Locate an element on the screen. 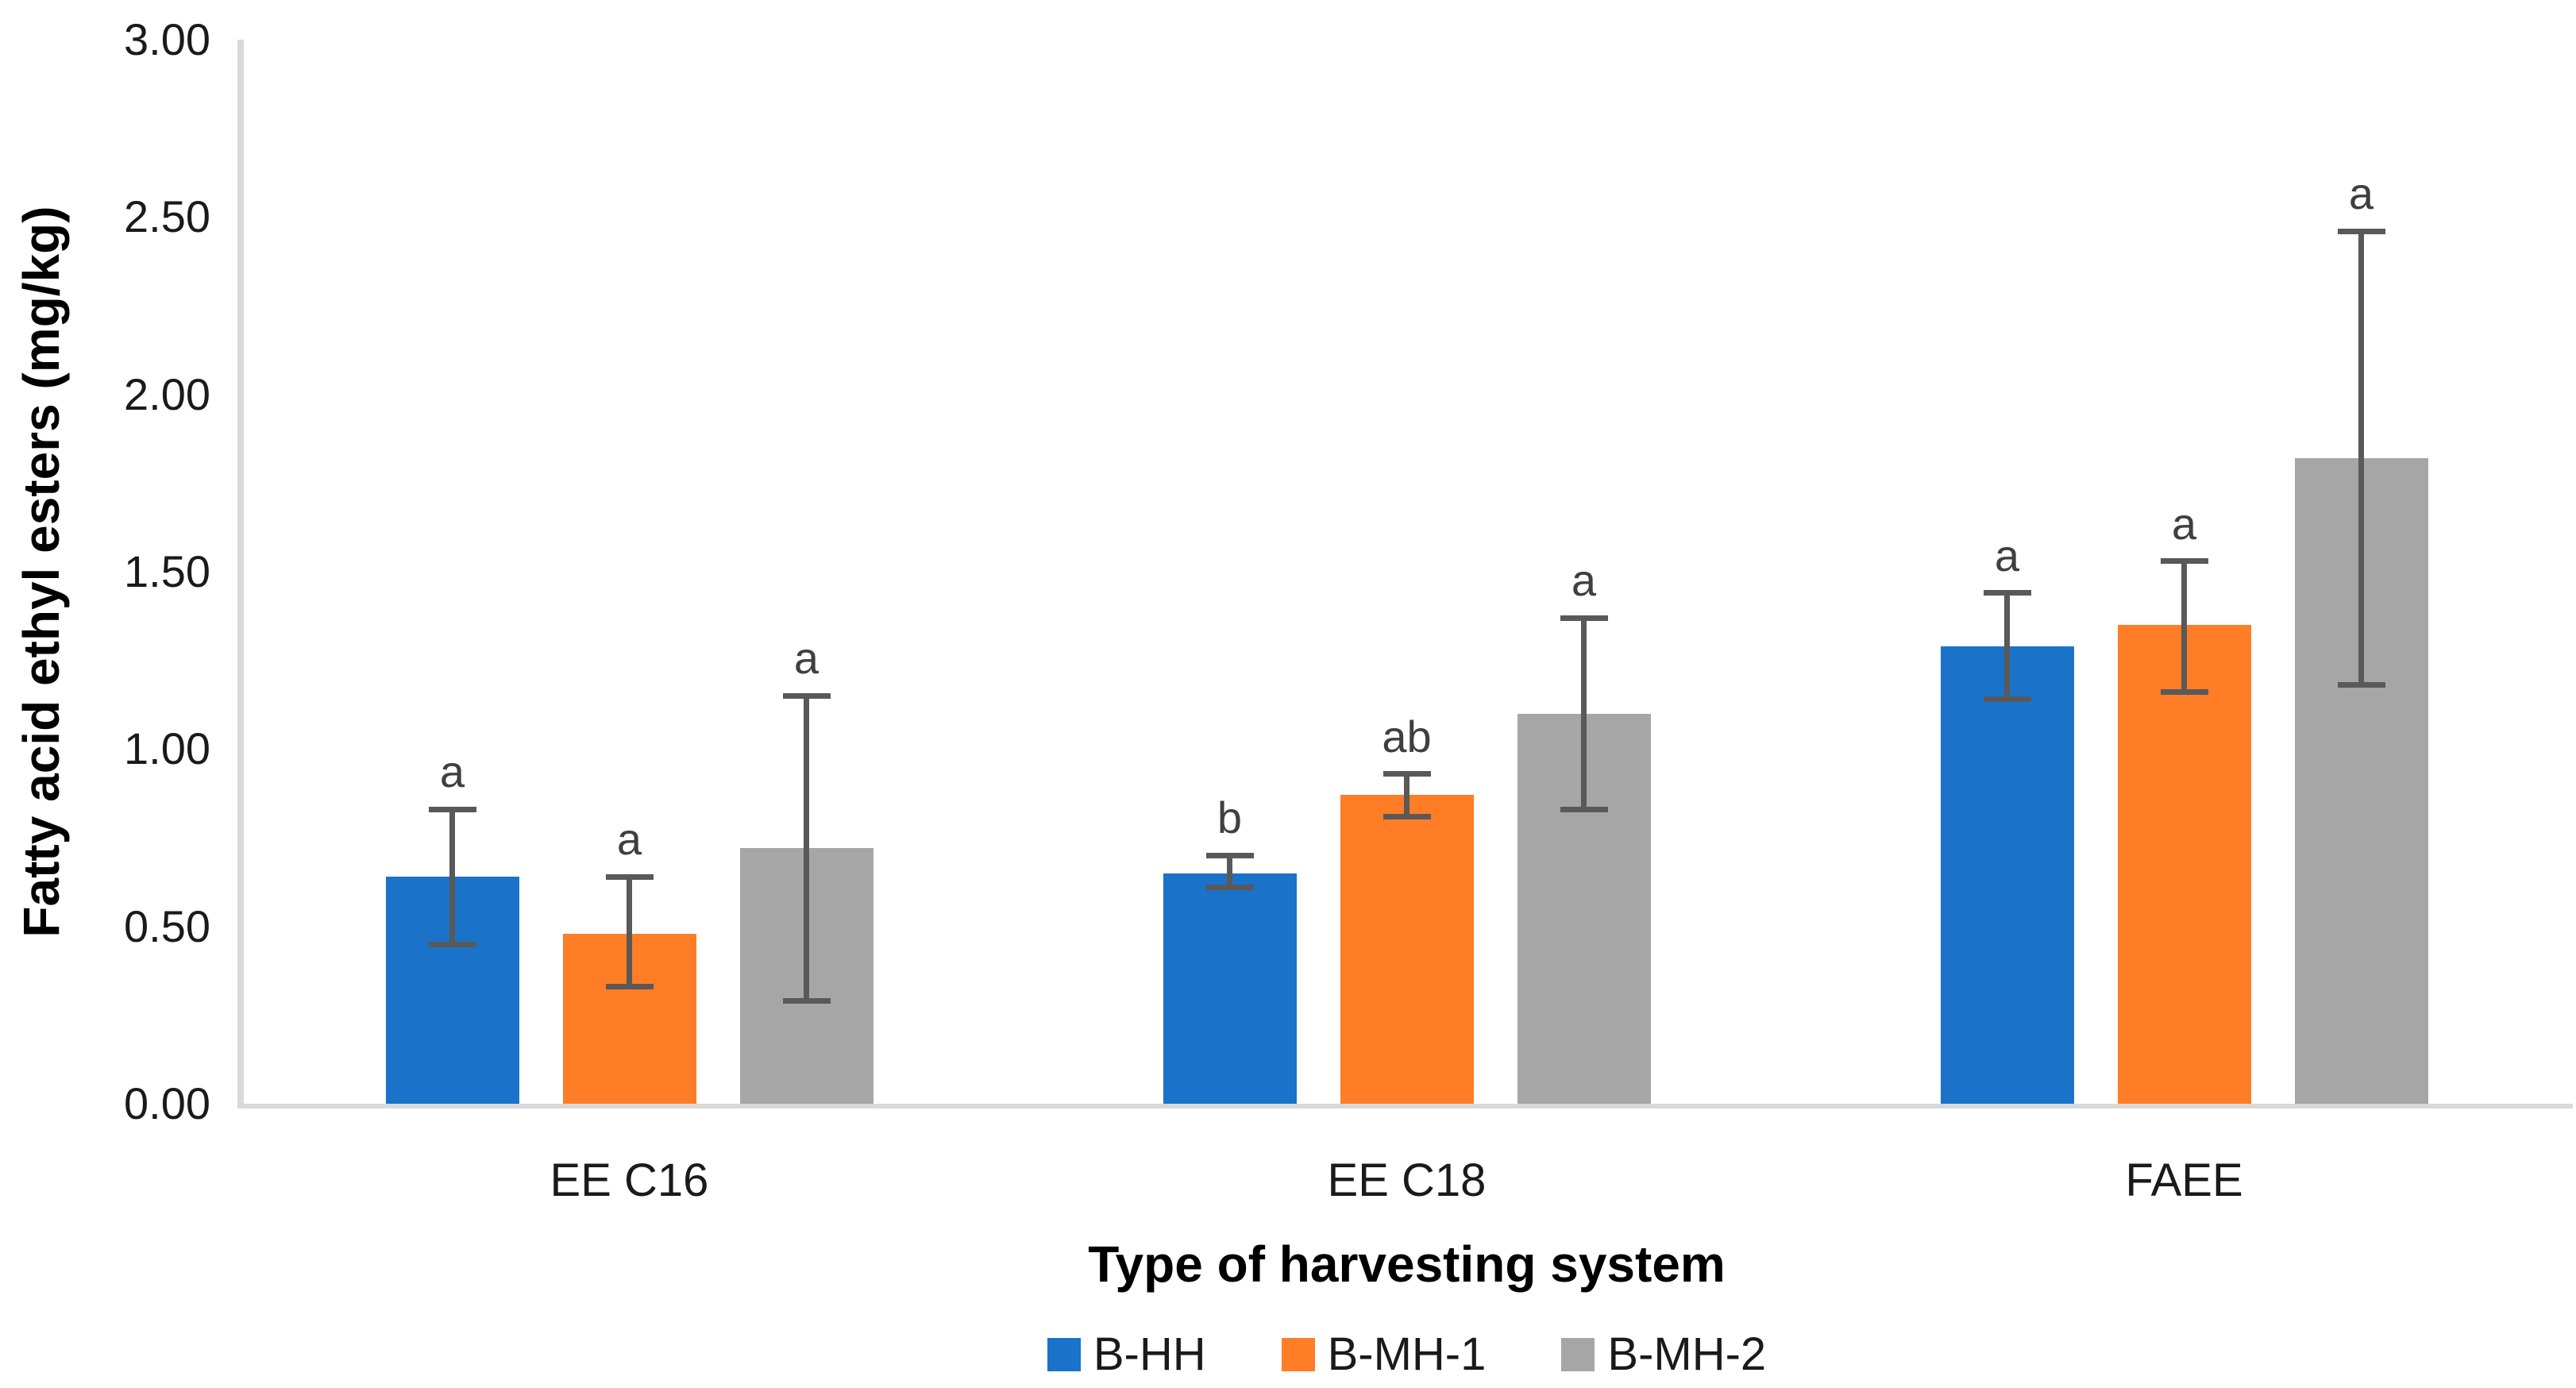 The height and width of the screenshot is (1388, 2576). legend-label: B-HH is located at coordinates (1149, 1354).